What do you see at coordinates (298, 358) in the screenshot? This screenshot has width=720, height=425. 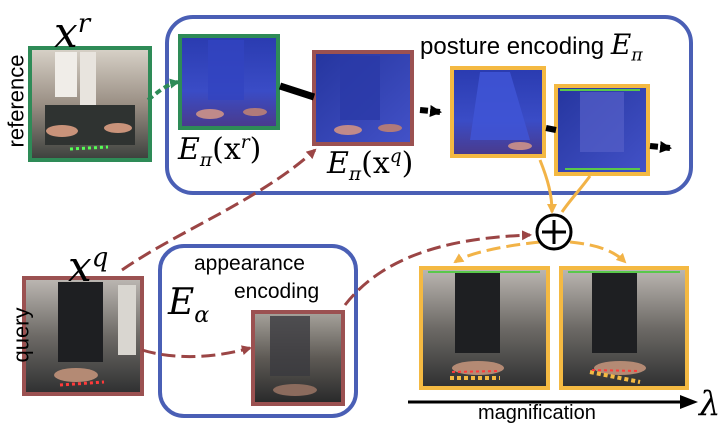 I see `appearance-embedding-image` at bounding box center [298, 358].